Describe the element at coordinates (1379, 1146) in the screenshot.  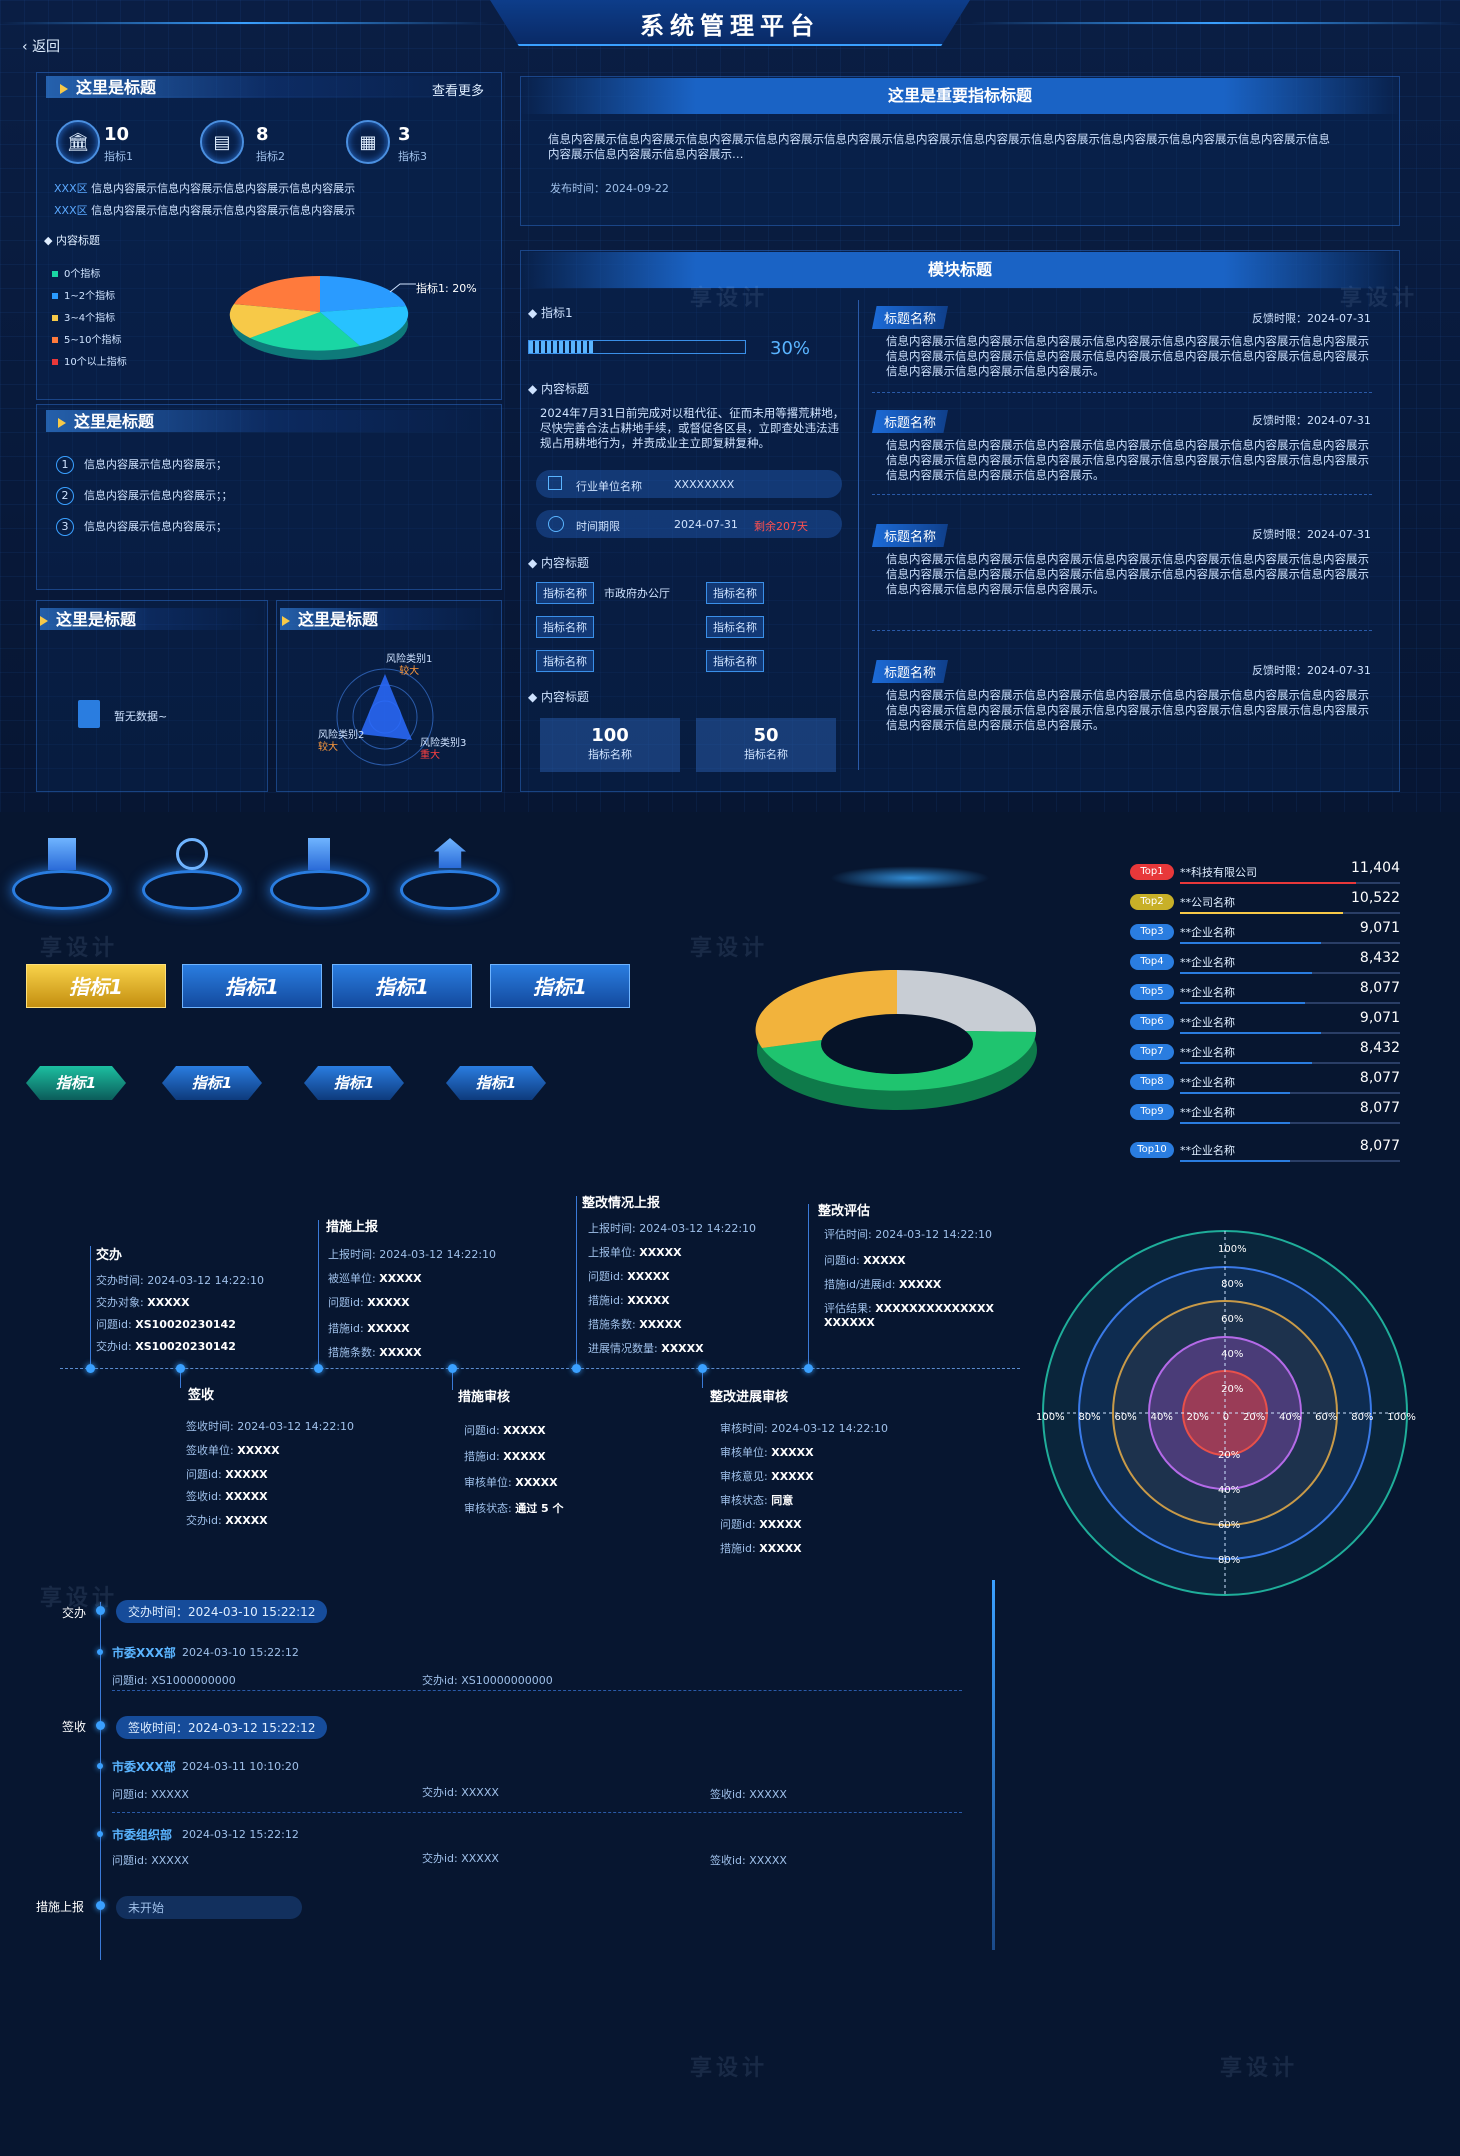
I see `rank-value: 8,077` at that location.